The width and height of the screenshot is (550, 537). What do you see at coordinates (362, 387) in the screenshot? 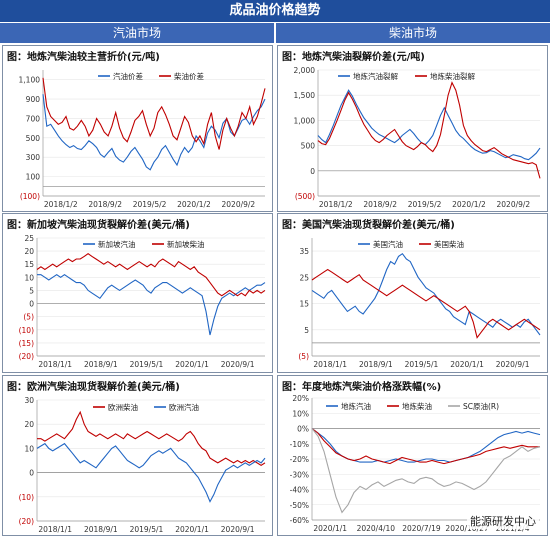
I see `chart-title: 图：年度地炼汽柴油价格涨跌幅(%)` at bounding box center [362, 387].